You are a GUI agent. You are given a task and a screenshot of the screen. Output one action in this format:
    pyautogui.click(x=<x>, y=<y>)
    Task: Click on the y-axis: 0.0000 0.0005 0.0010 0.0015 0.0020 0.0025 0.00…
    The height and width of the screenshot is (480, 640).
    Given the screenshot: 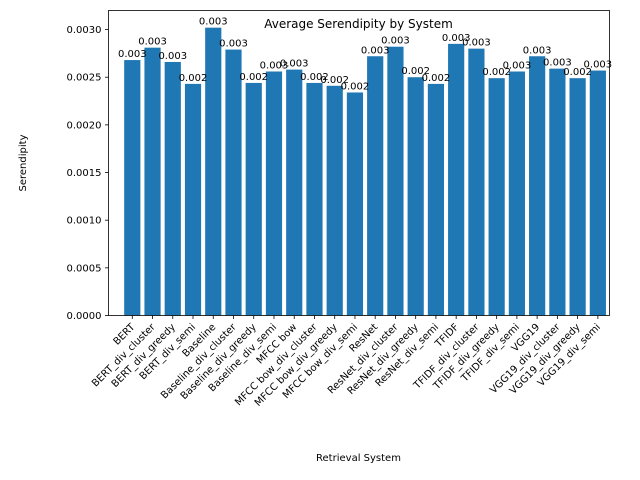 What is the action you would take?
    pyautogui.click(x=88, y=173)
    